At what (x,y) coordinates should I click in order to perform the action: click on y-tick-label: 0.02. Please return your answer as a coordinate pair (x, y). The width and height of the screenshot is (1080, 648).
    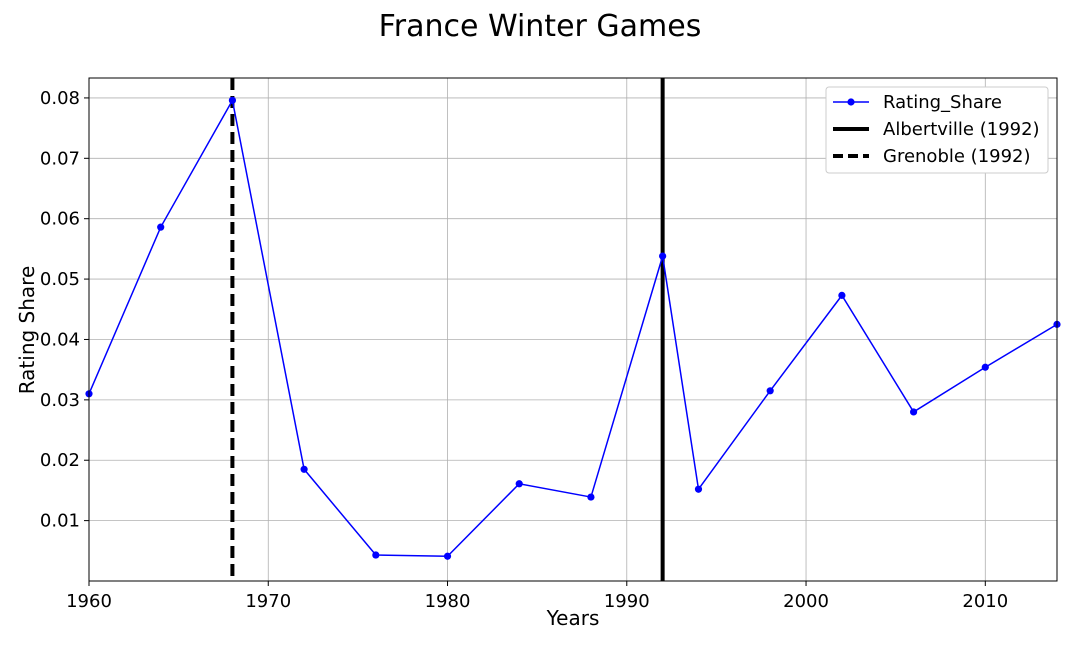
    Looking at the image, I should click on (60, 460).